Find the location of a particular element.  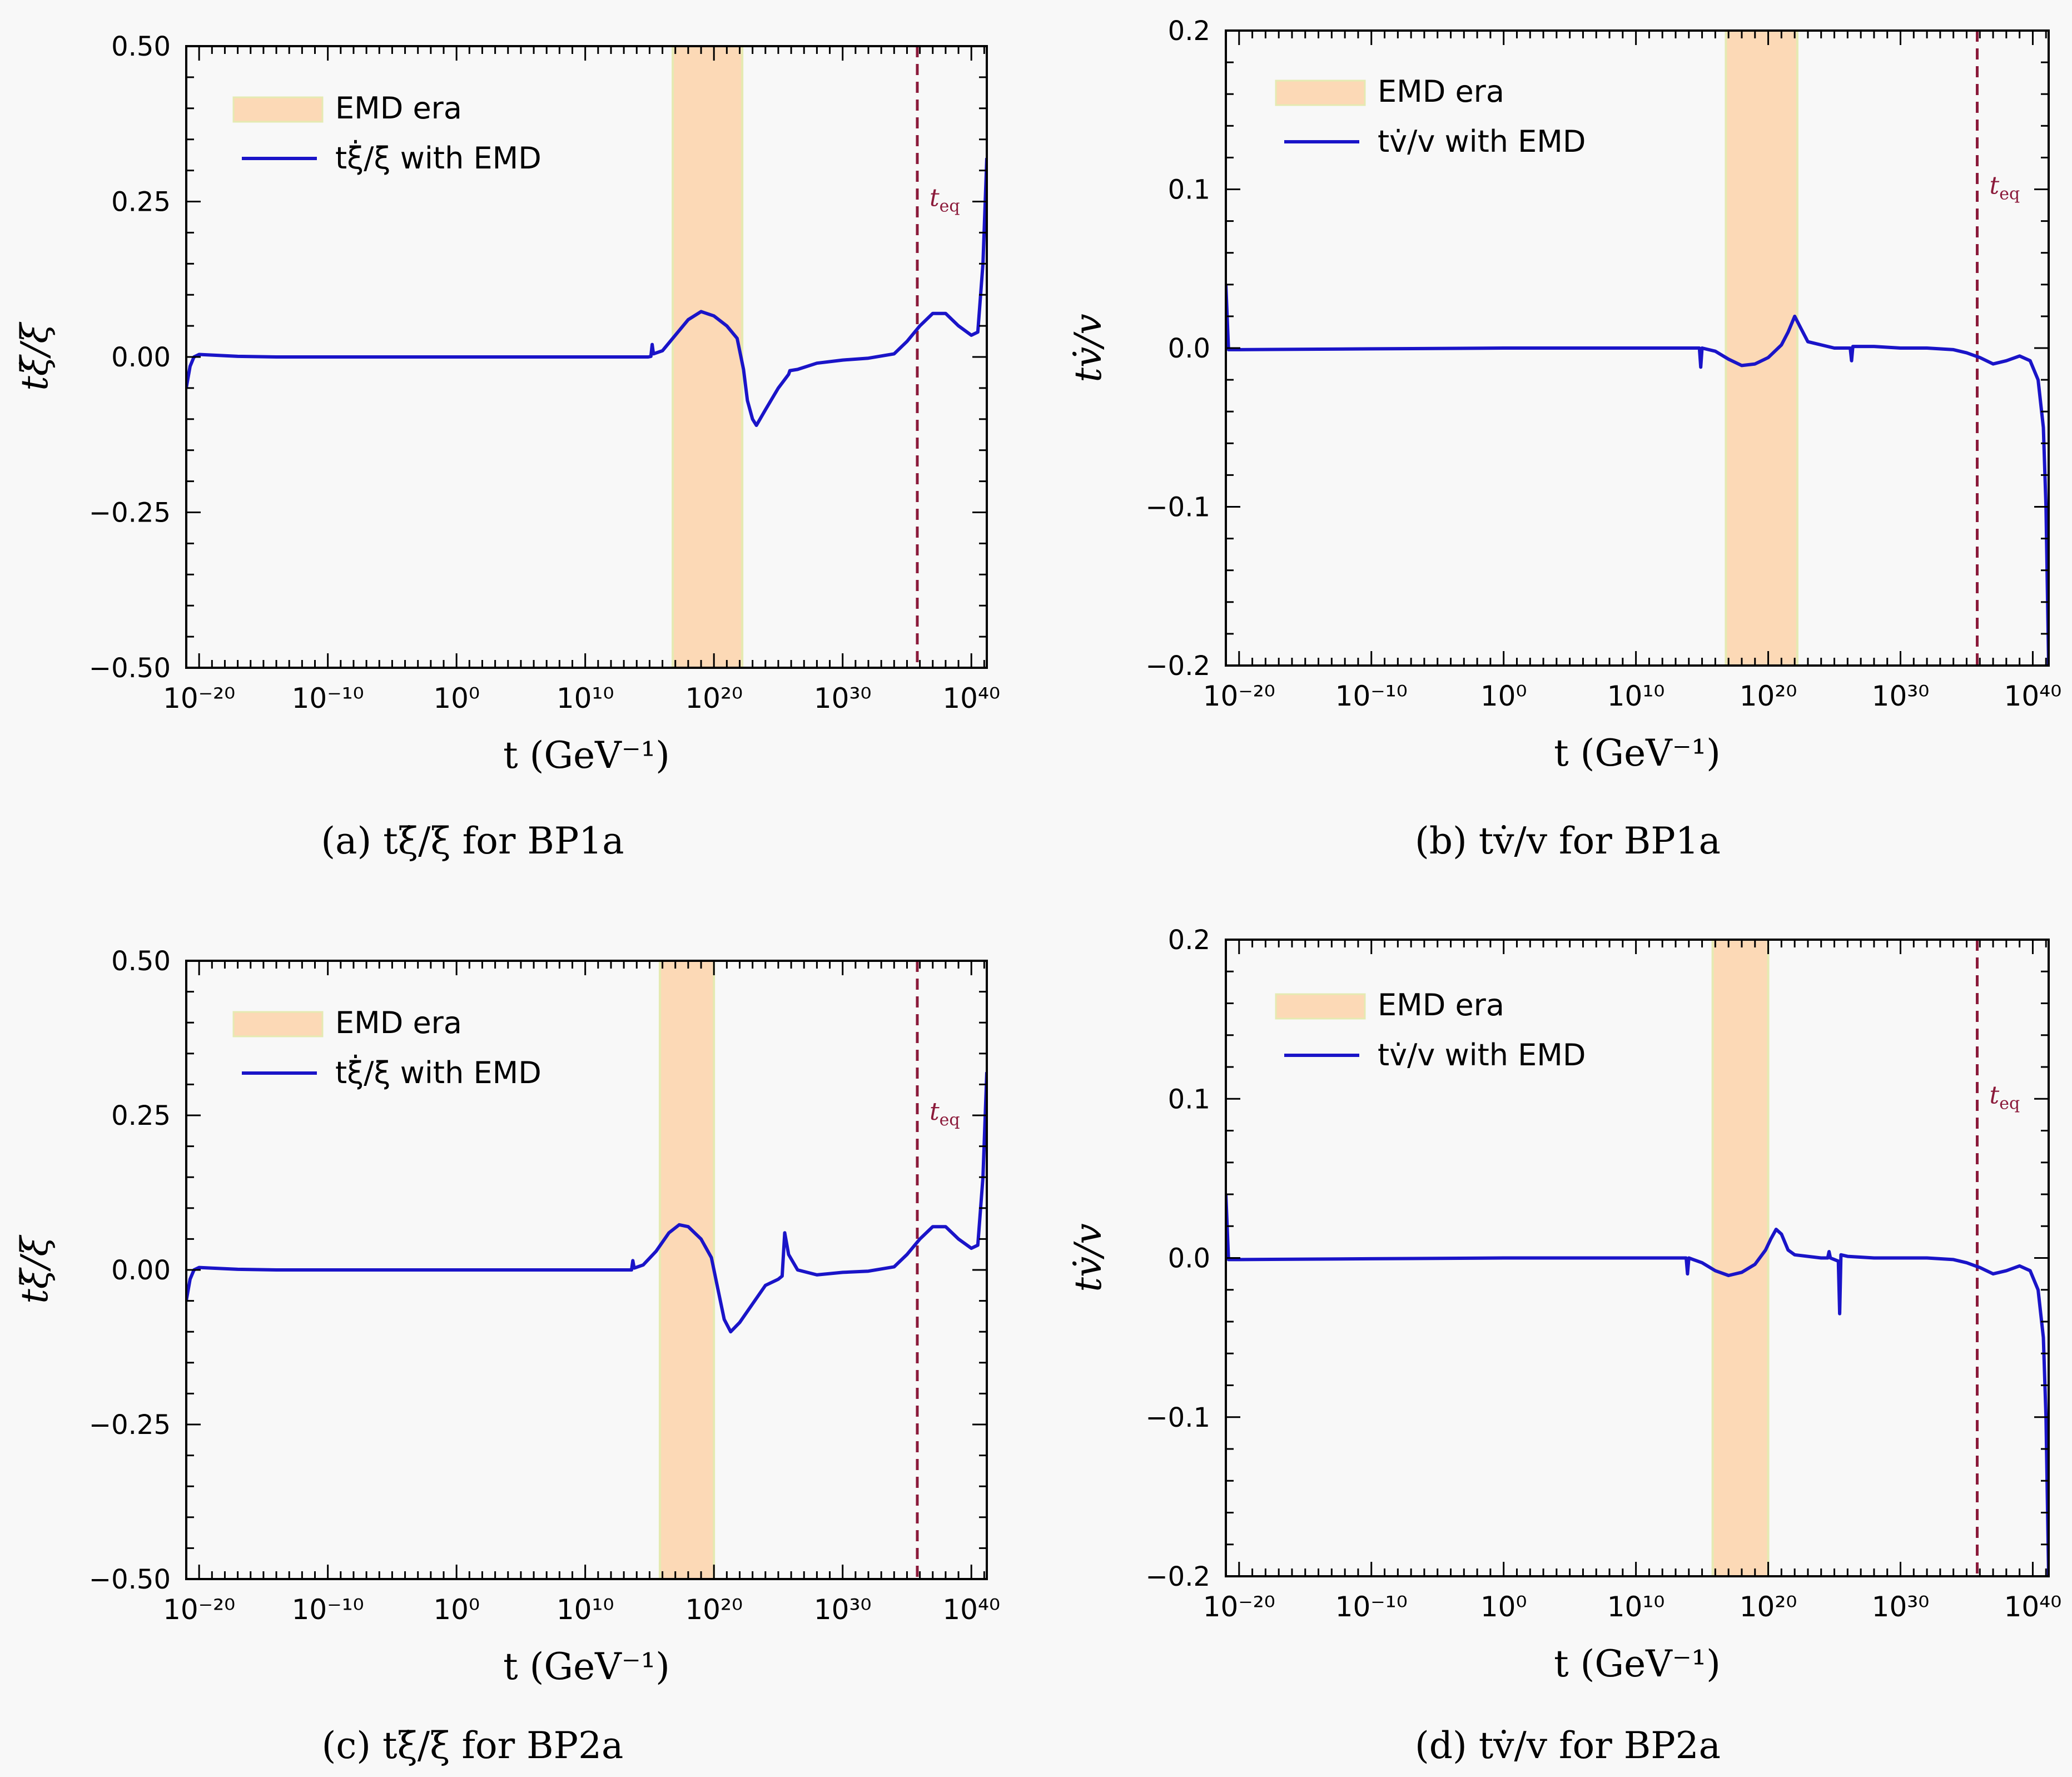

subcaption: (c) tξ̇/ξ for BP2a is located at coordinates (473, 1745).